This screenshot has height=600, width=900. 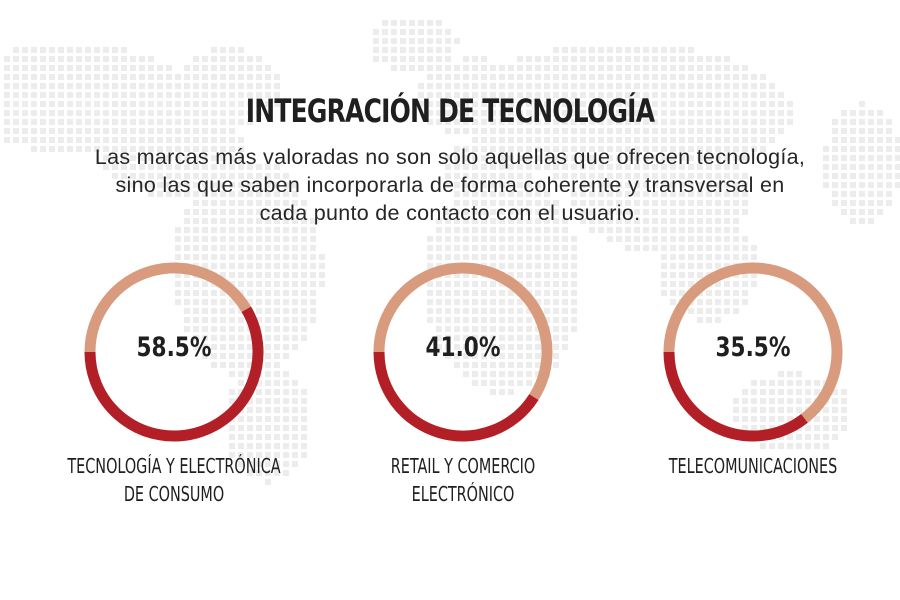 I want to click on donut-chart-retail: 41.0% RETAIL Y COMERCIO ELECTRÓNICO, so click(x=463, y=392).